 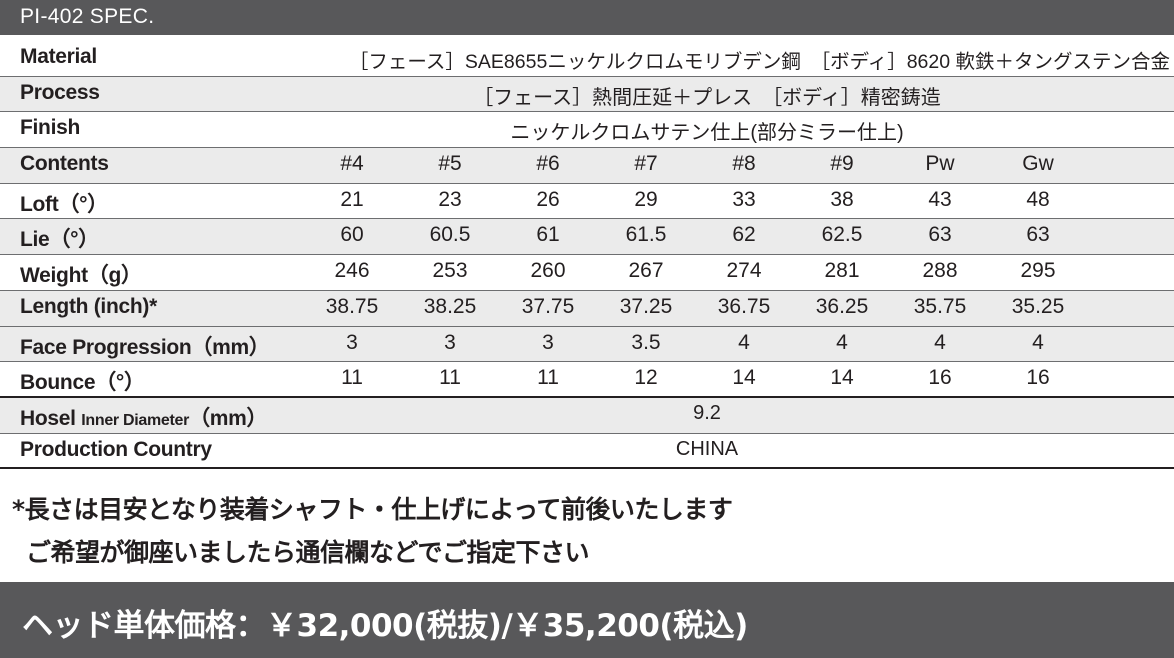 I want to click on spec-cell: 253, so click(x=450, y=271).